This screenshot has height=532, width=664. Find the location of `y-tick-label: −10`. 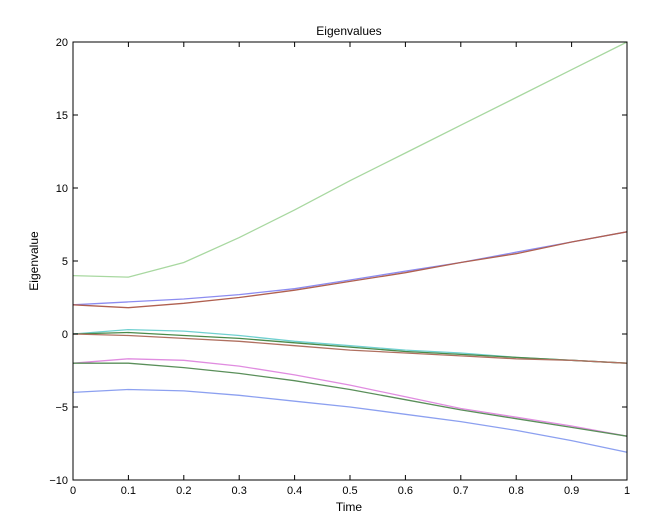

y-tick-label: −10 is located at coordinates (58, 481).